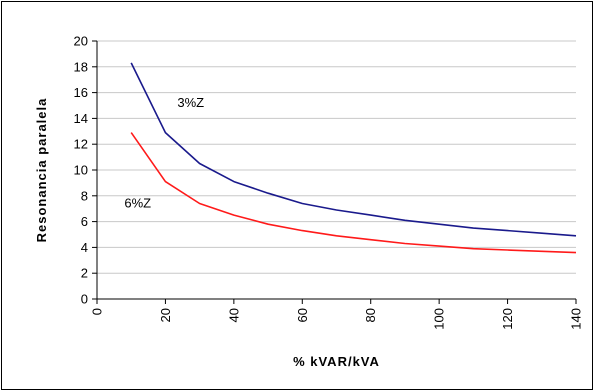 The height and width of the screenshot is (392, 595). What do you see at coordinates (137, 202) in the screenshot?
I see `series-label-6pctz: 6%Z` at bounding box center [137, 202].